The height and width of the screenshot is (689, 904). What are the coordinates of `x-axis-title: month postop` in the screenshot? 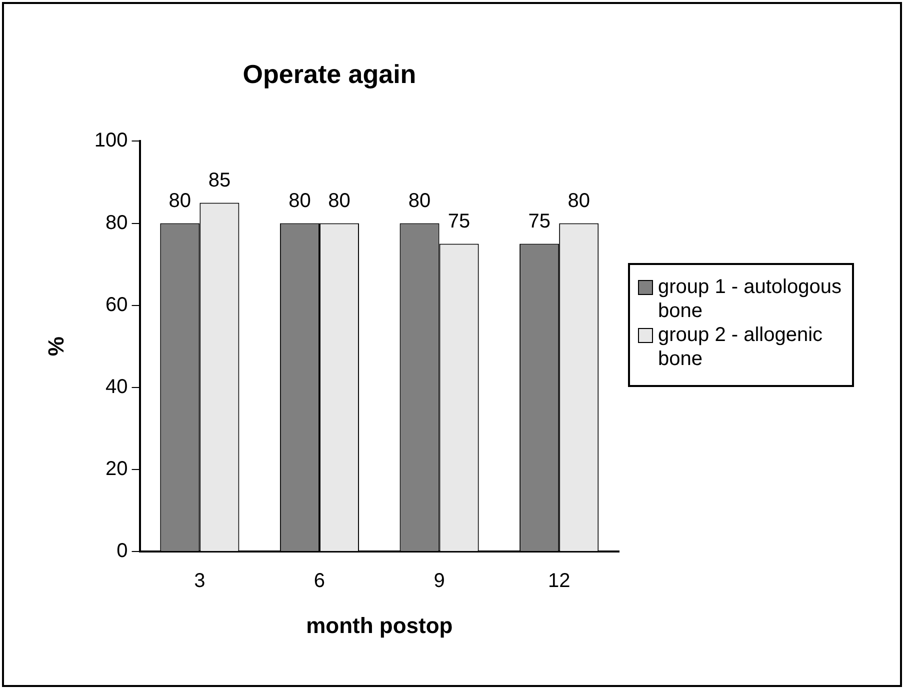 It's located at (379, 625).